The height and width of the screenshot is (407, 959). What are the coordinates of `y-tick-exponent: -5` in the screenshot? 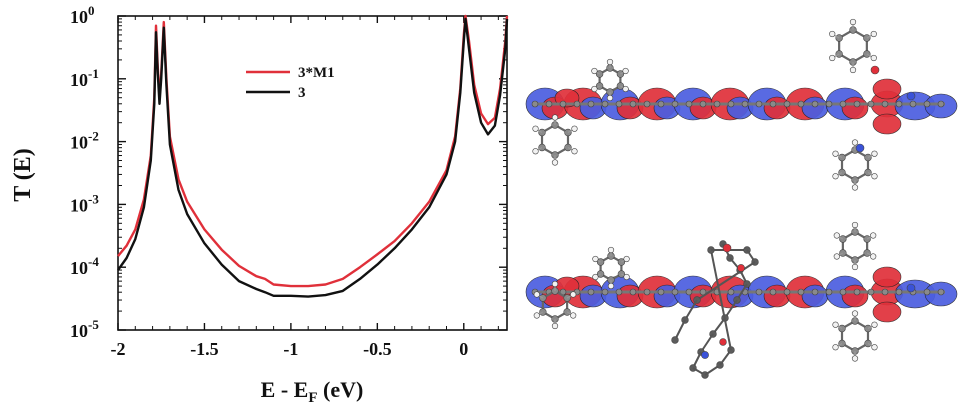 It's located at (93, 324).